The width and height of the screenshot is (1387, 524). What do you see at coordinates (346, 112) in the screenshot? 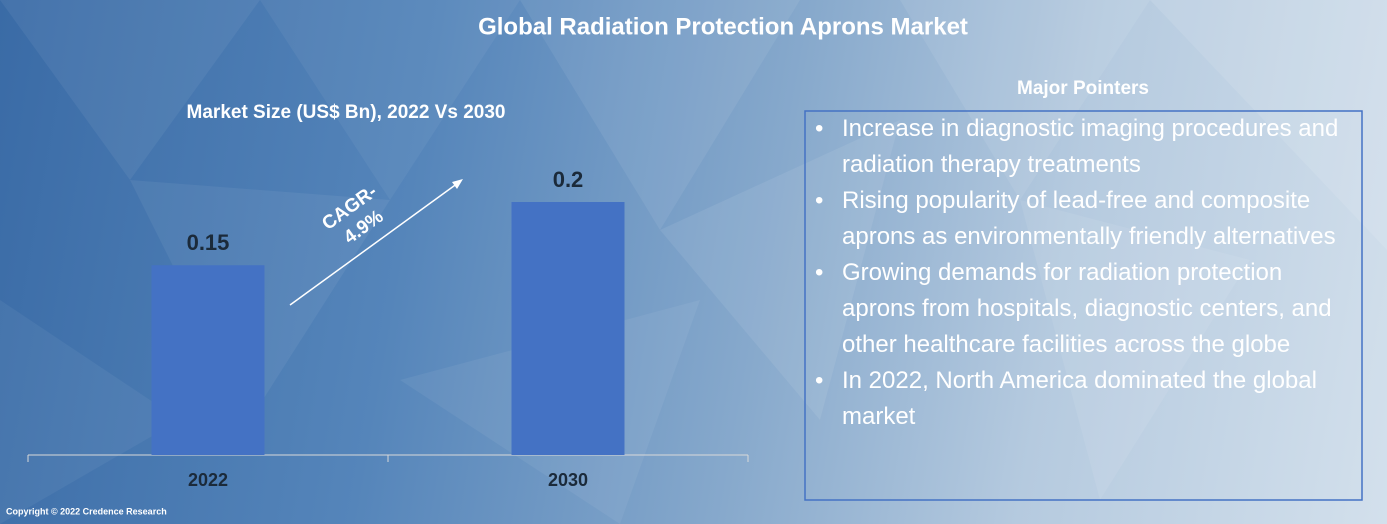
I see `chart-subtitle: Market Size (US$ Bn), 2022 Vs 2030` at bounding box center [346, 112].